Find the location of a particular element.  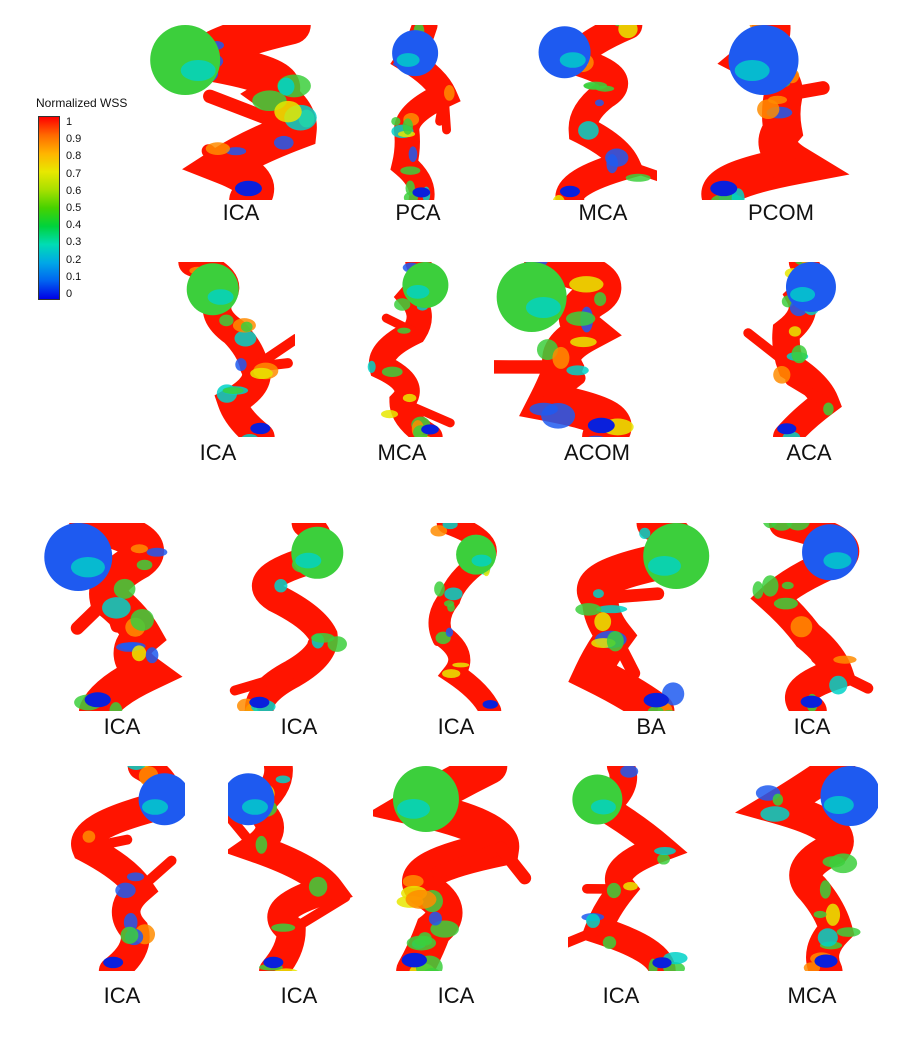

legend-tick: 0 is located at coordinates (69, 294).